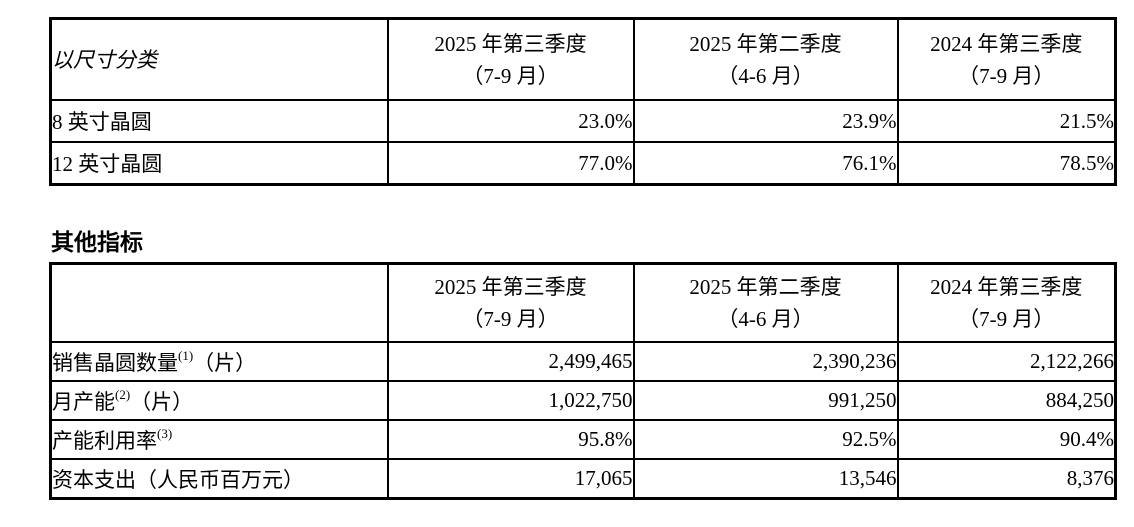  What do you see at coordinates (765, 163) in the screenshot?
I see `cell-value: 76.1%` at bounding box center [765, 163].